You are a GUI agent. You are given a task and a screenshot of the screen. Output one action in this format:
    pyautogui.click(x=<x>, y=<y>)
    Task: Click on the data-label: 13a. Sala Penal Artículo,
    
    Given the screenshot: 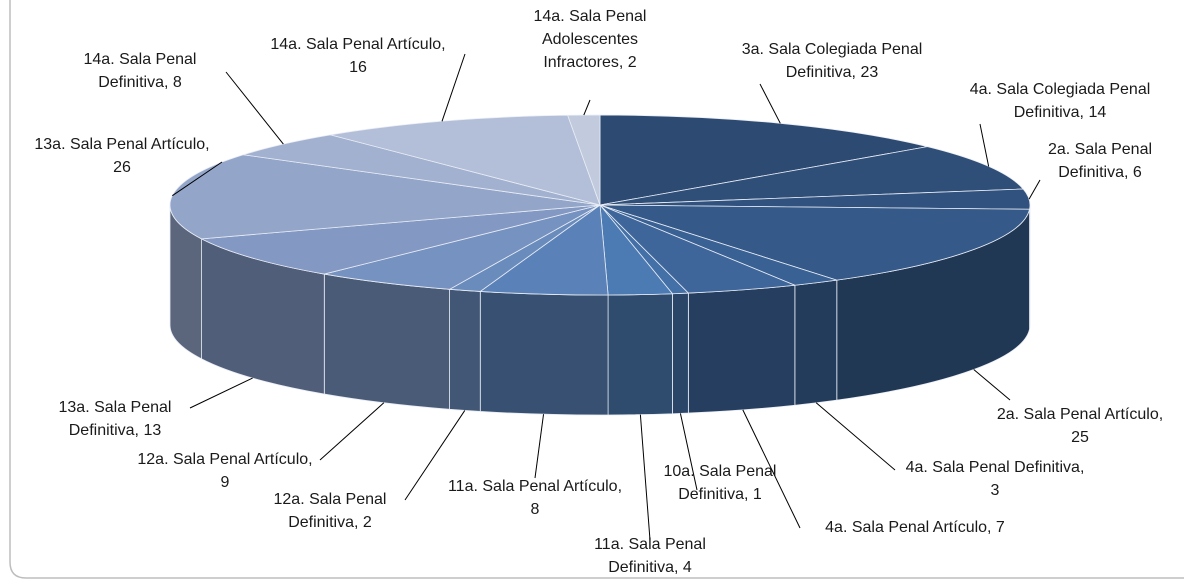 What is the action you would take?
    pyautogui.click(x=121, y=144)
    